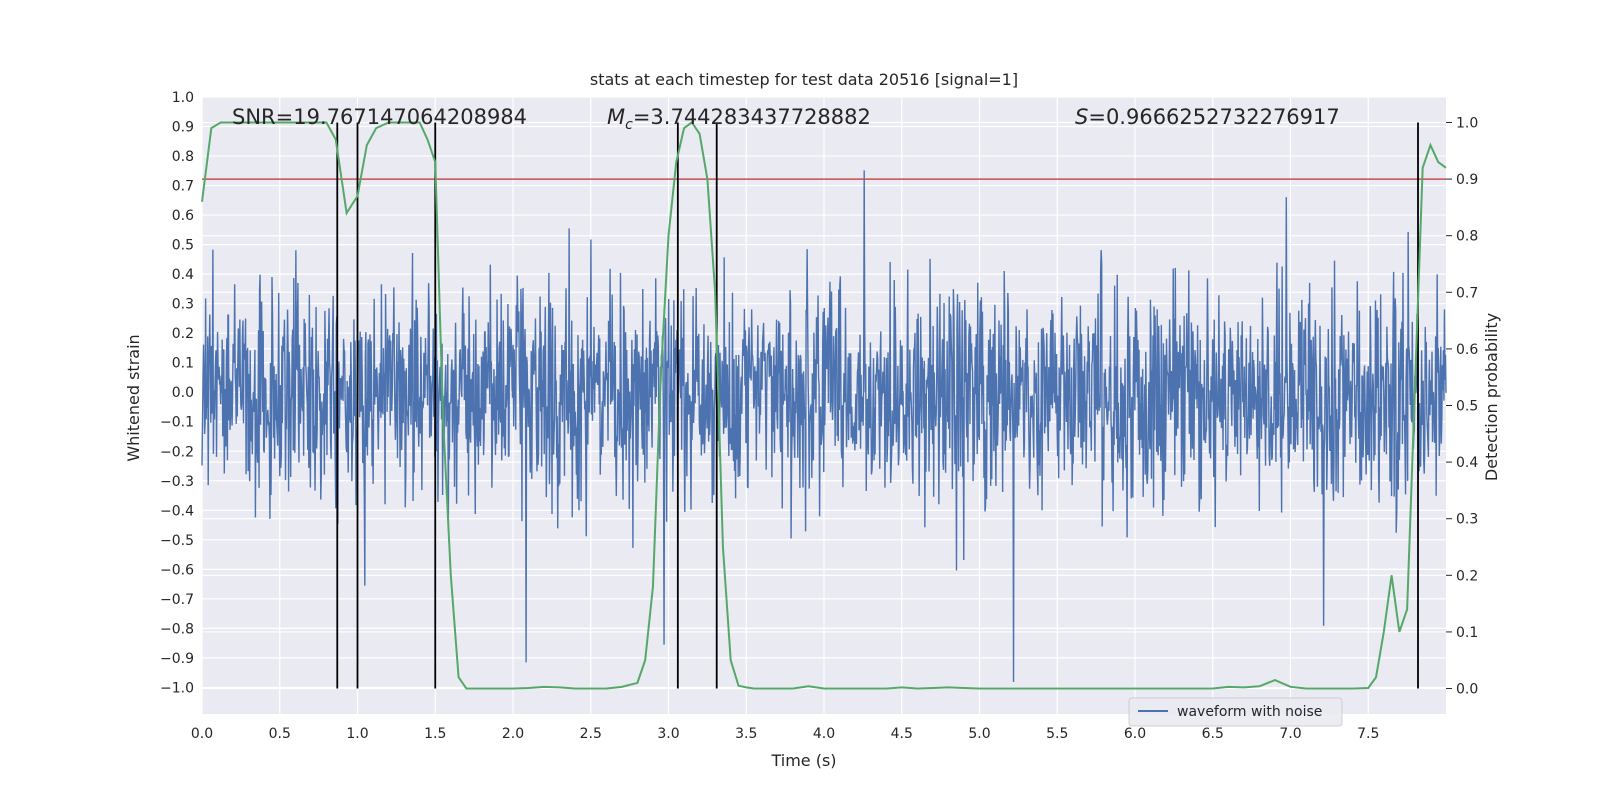 This screenshot has height=800, width=1600. I want to click on y2-tick-label: 0.7, so click(1467, 293).